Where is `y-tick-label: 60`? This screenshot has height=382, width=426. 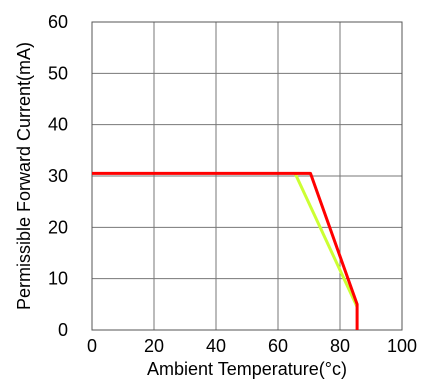 y-tick-label: 60 is located at coordinates (58, 22).